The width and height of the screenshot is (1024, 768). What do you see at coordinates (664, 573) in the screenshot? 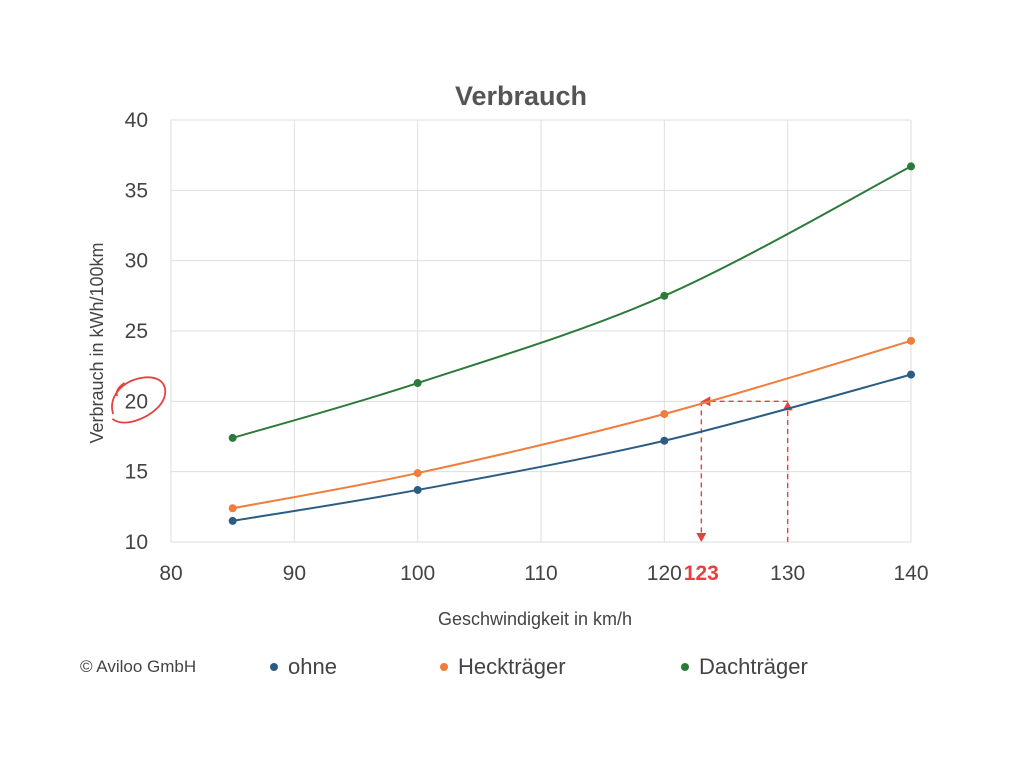
I see `x-tick-label-120: 120` at bounding box center [664, 573].